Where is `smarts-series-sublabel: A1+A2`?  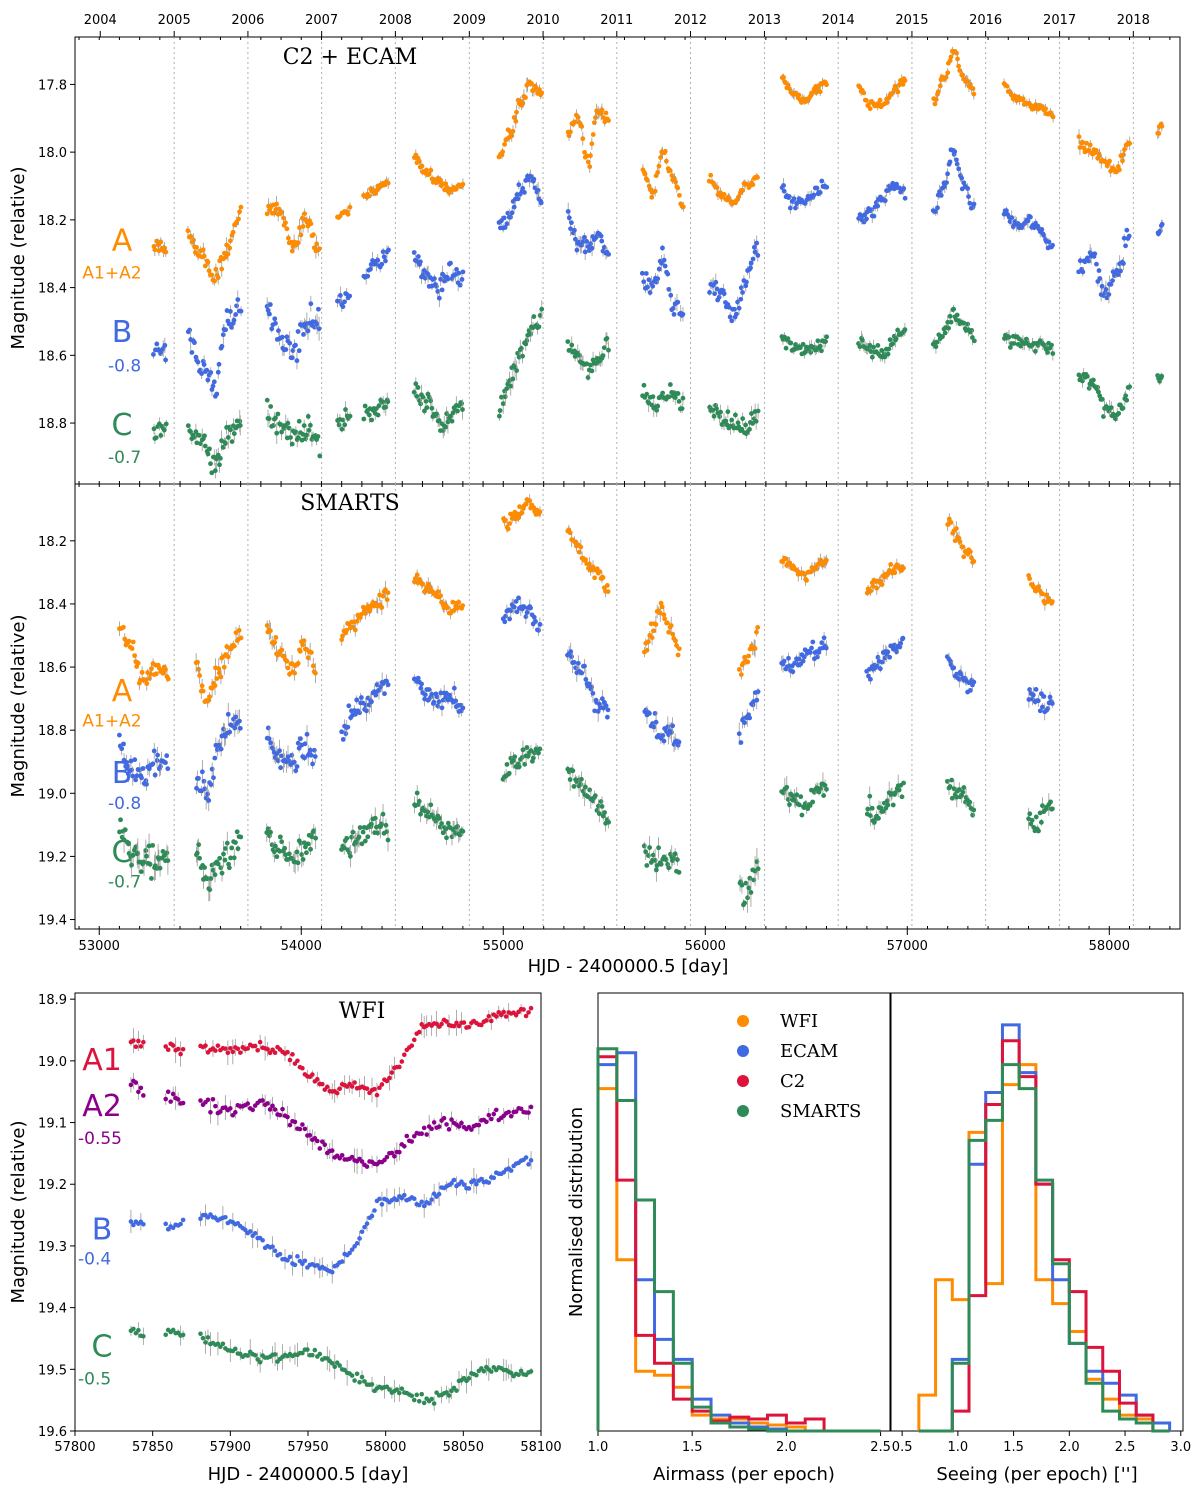
smarts-series-sublabel: A1+A2 is located at coordinates (111, 722).